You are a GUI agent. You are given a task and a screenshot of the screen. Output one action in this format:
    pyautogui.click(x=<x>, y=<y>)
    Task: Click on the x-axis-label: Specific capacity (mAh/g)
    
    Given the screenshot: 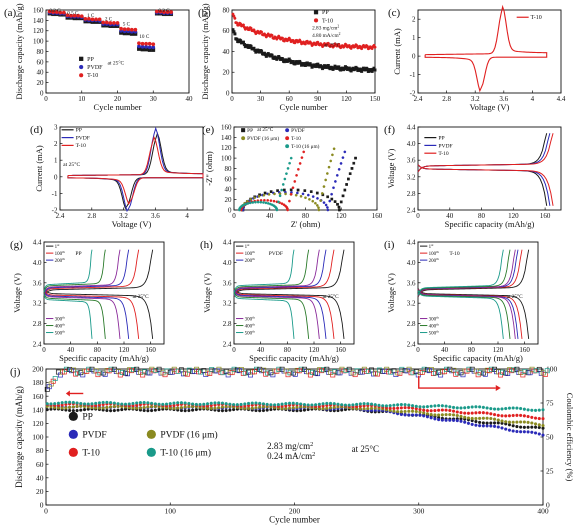 What is the action you would take?
    pyautogui.click(x=478, y=358)
    